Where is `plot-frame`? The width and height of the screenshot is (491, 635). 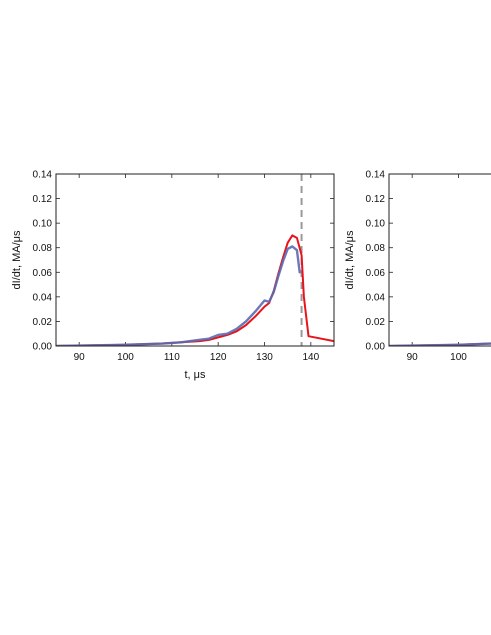 plot-frame is located at coordinates (439, 260).